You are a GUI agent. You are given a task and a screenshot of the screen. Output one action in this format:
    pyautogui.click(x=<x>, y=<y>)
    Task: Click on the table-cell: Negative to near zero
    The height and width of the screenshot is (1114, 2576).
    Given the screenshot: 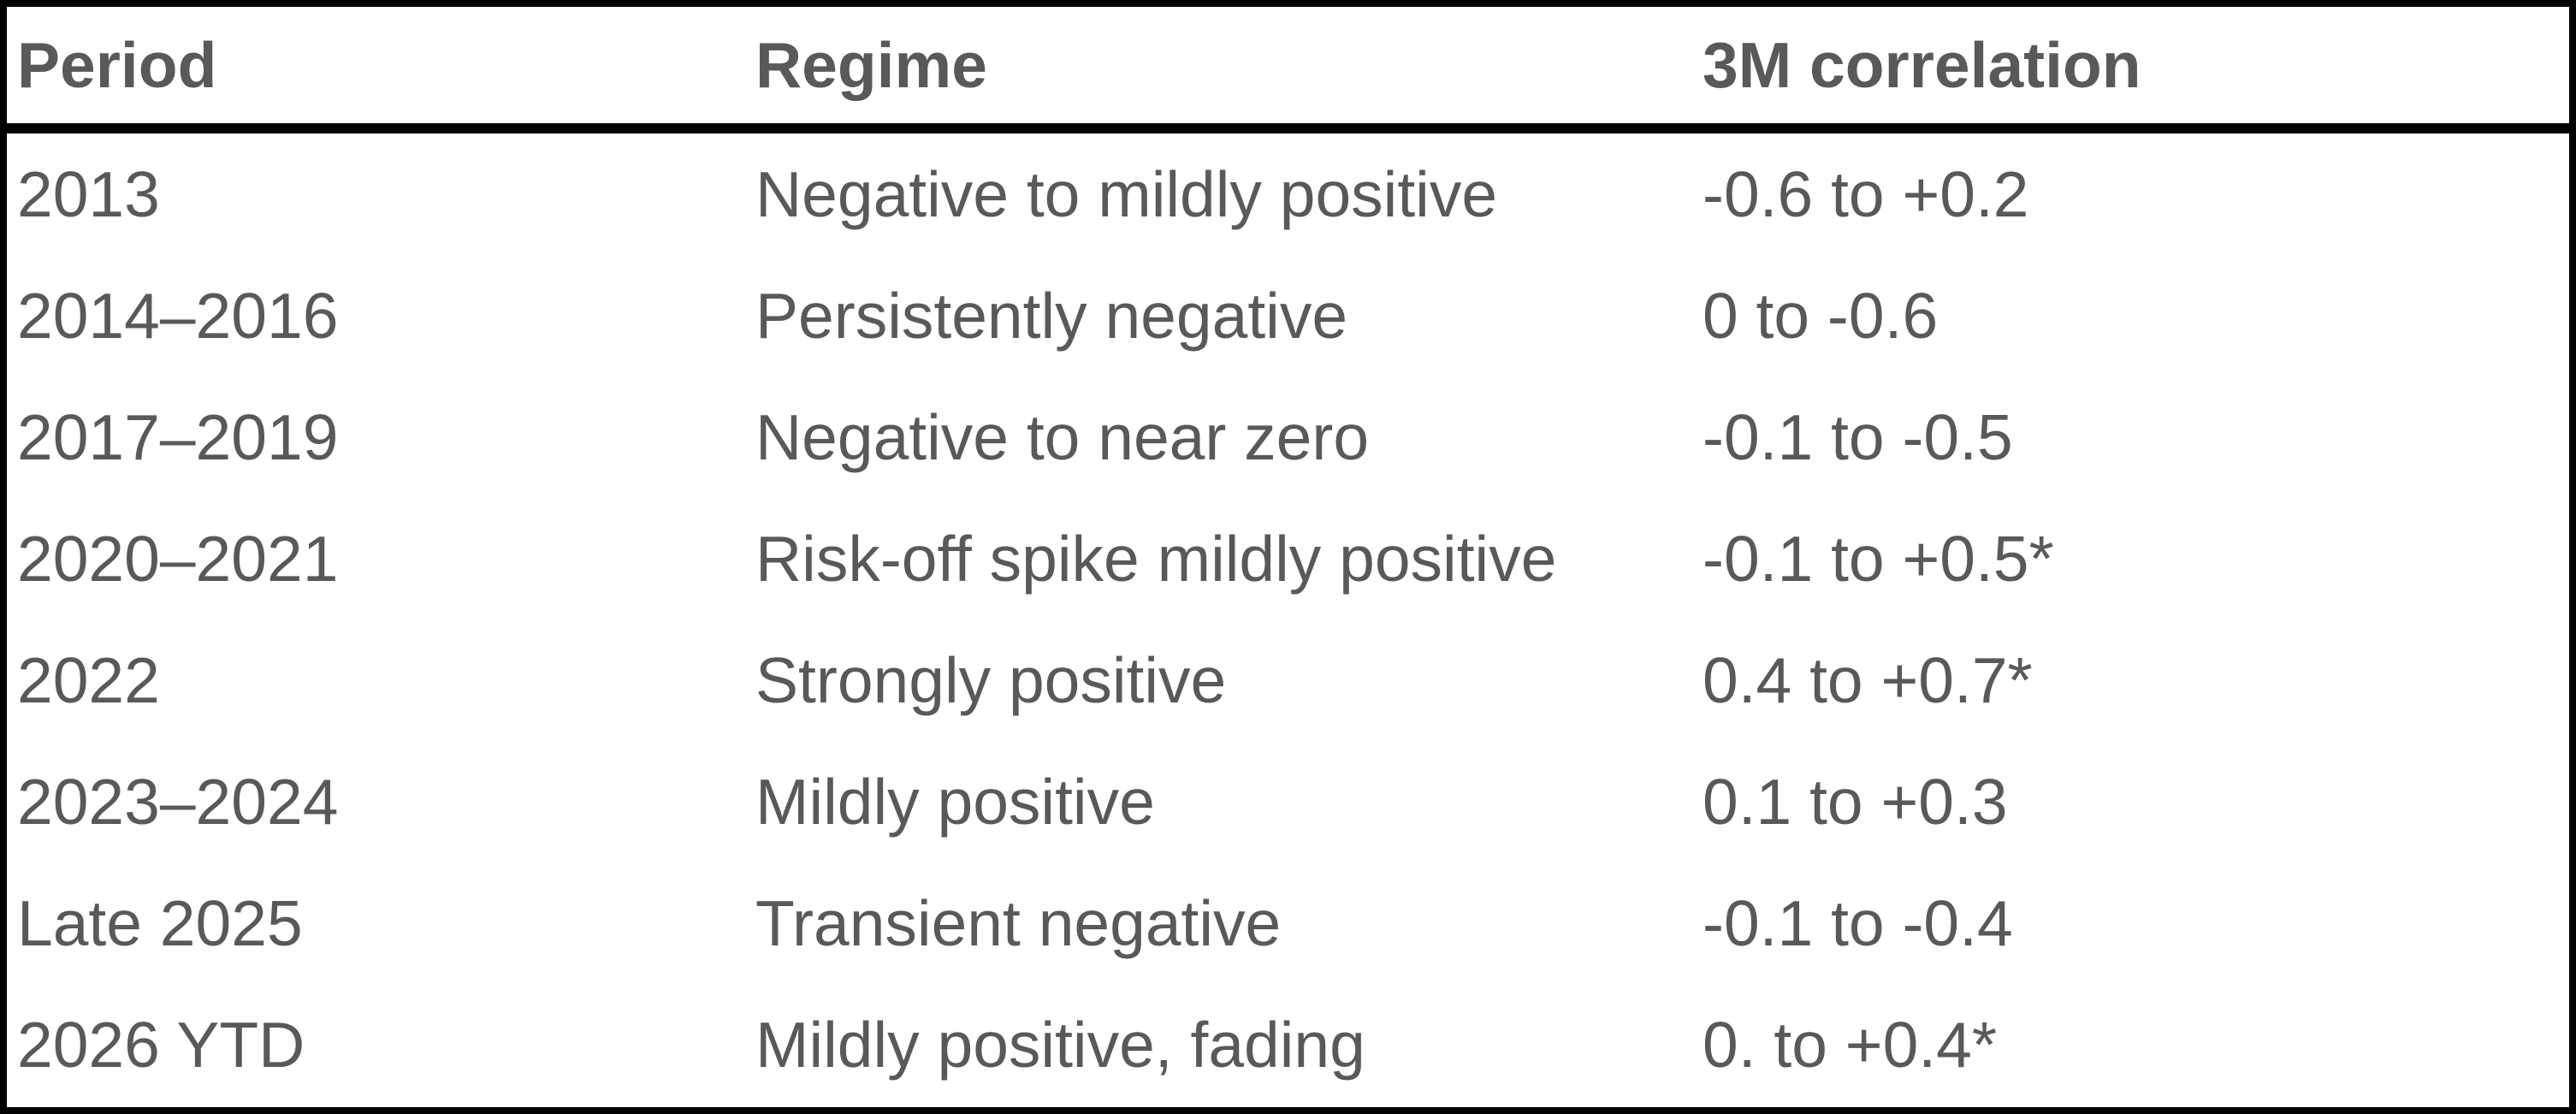 What is the action you would take?
    pyautogui.click(x=1062, y=437)
    